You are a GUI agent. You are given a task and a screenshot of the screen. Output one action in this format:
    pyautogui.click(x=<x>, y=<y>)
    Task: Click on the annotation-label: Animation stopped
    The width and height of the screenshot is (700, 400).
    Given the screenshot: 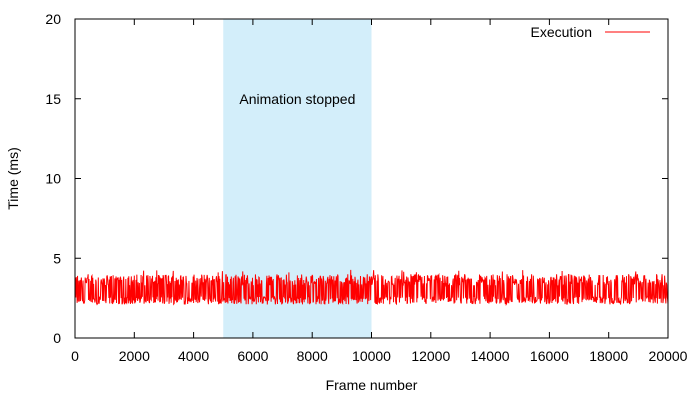 What is the action you would take?
    pyautogui.click(x=297, y=99)
    